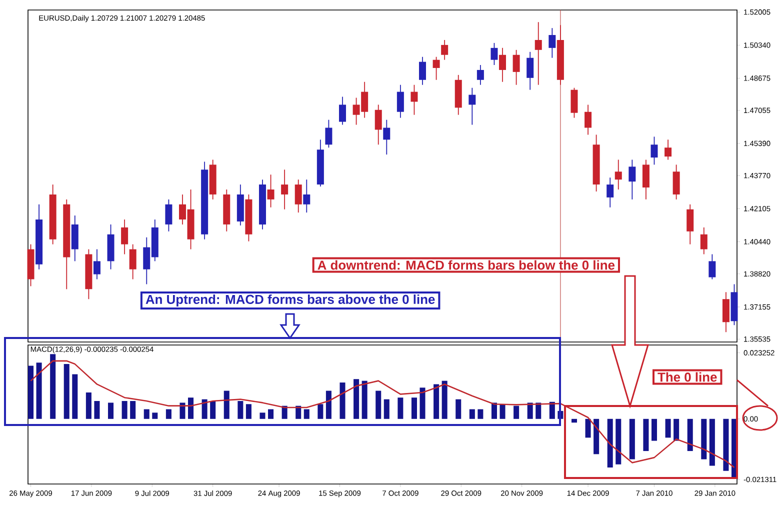  I want to click on annotation: An Uptrend: MACD forms bars above the 0 line, so click(290, 300).